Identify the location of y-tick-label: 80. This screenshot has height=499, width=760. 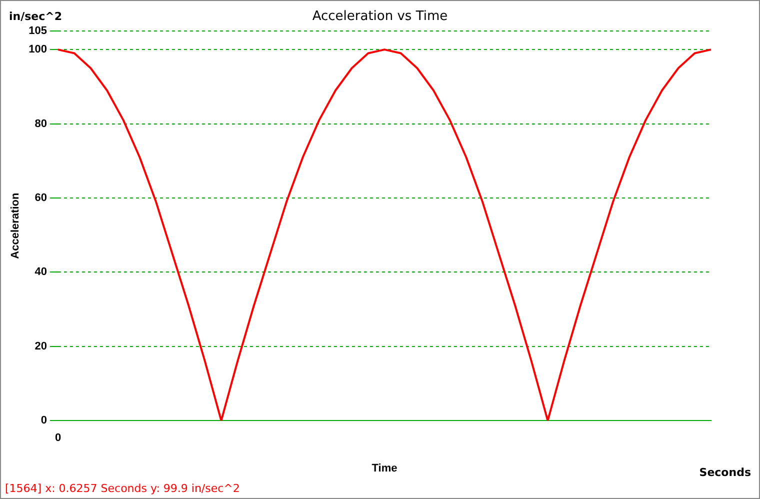
(40, 124).